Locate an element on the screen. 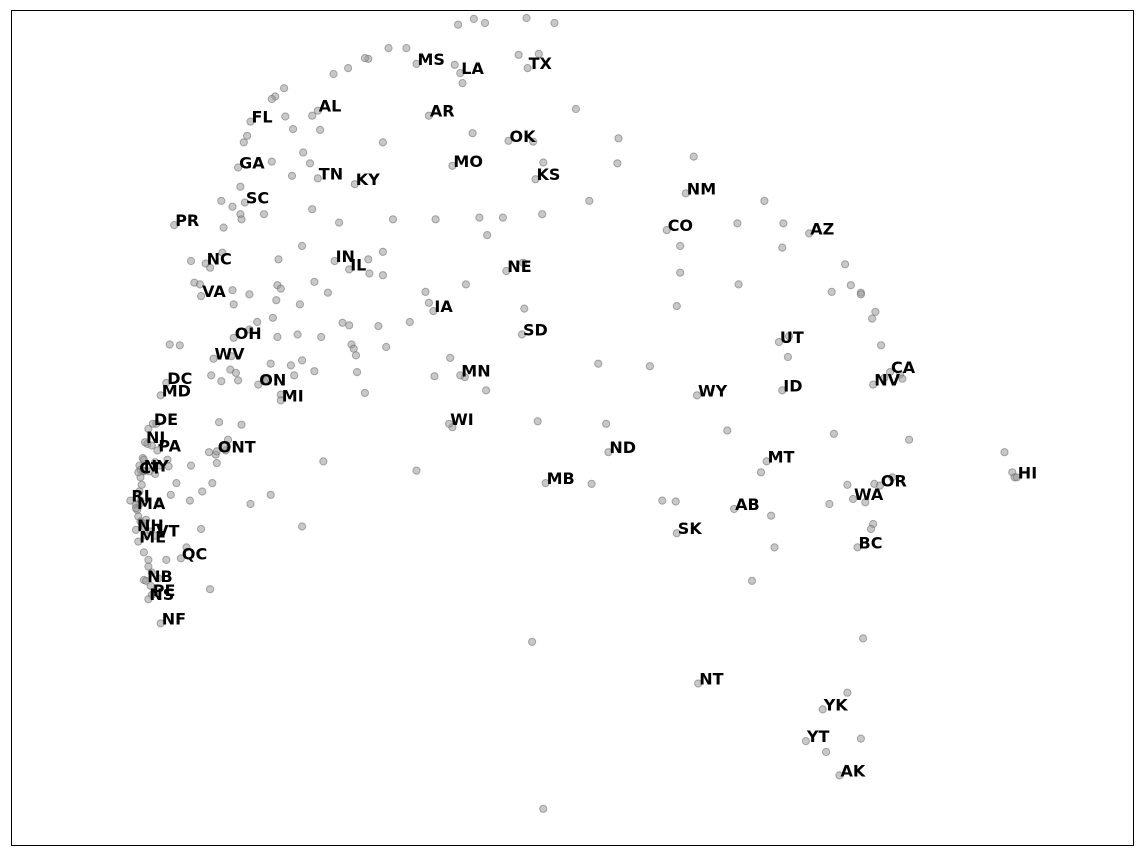 The height and width of the screenshot is (856, 1144). point-label-ut: UT is located at coordinates (792, 337).